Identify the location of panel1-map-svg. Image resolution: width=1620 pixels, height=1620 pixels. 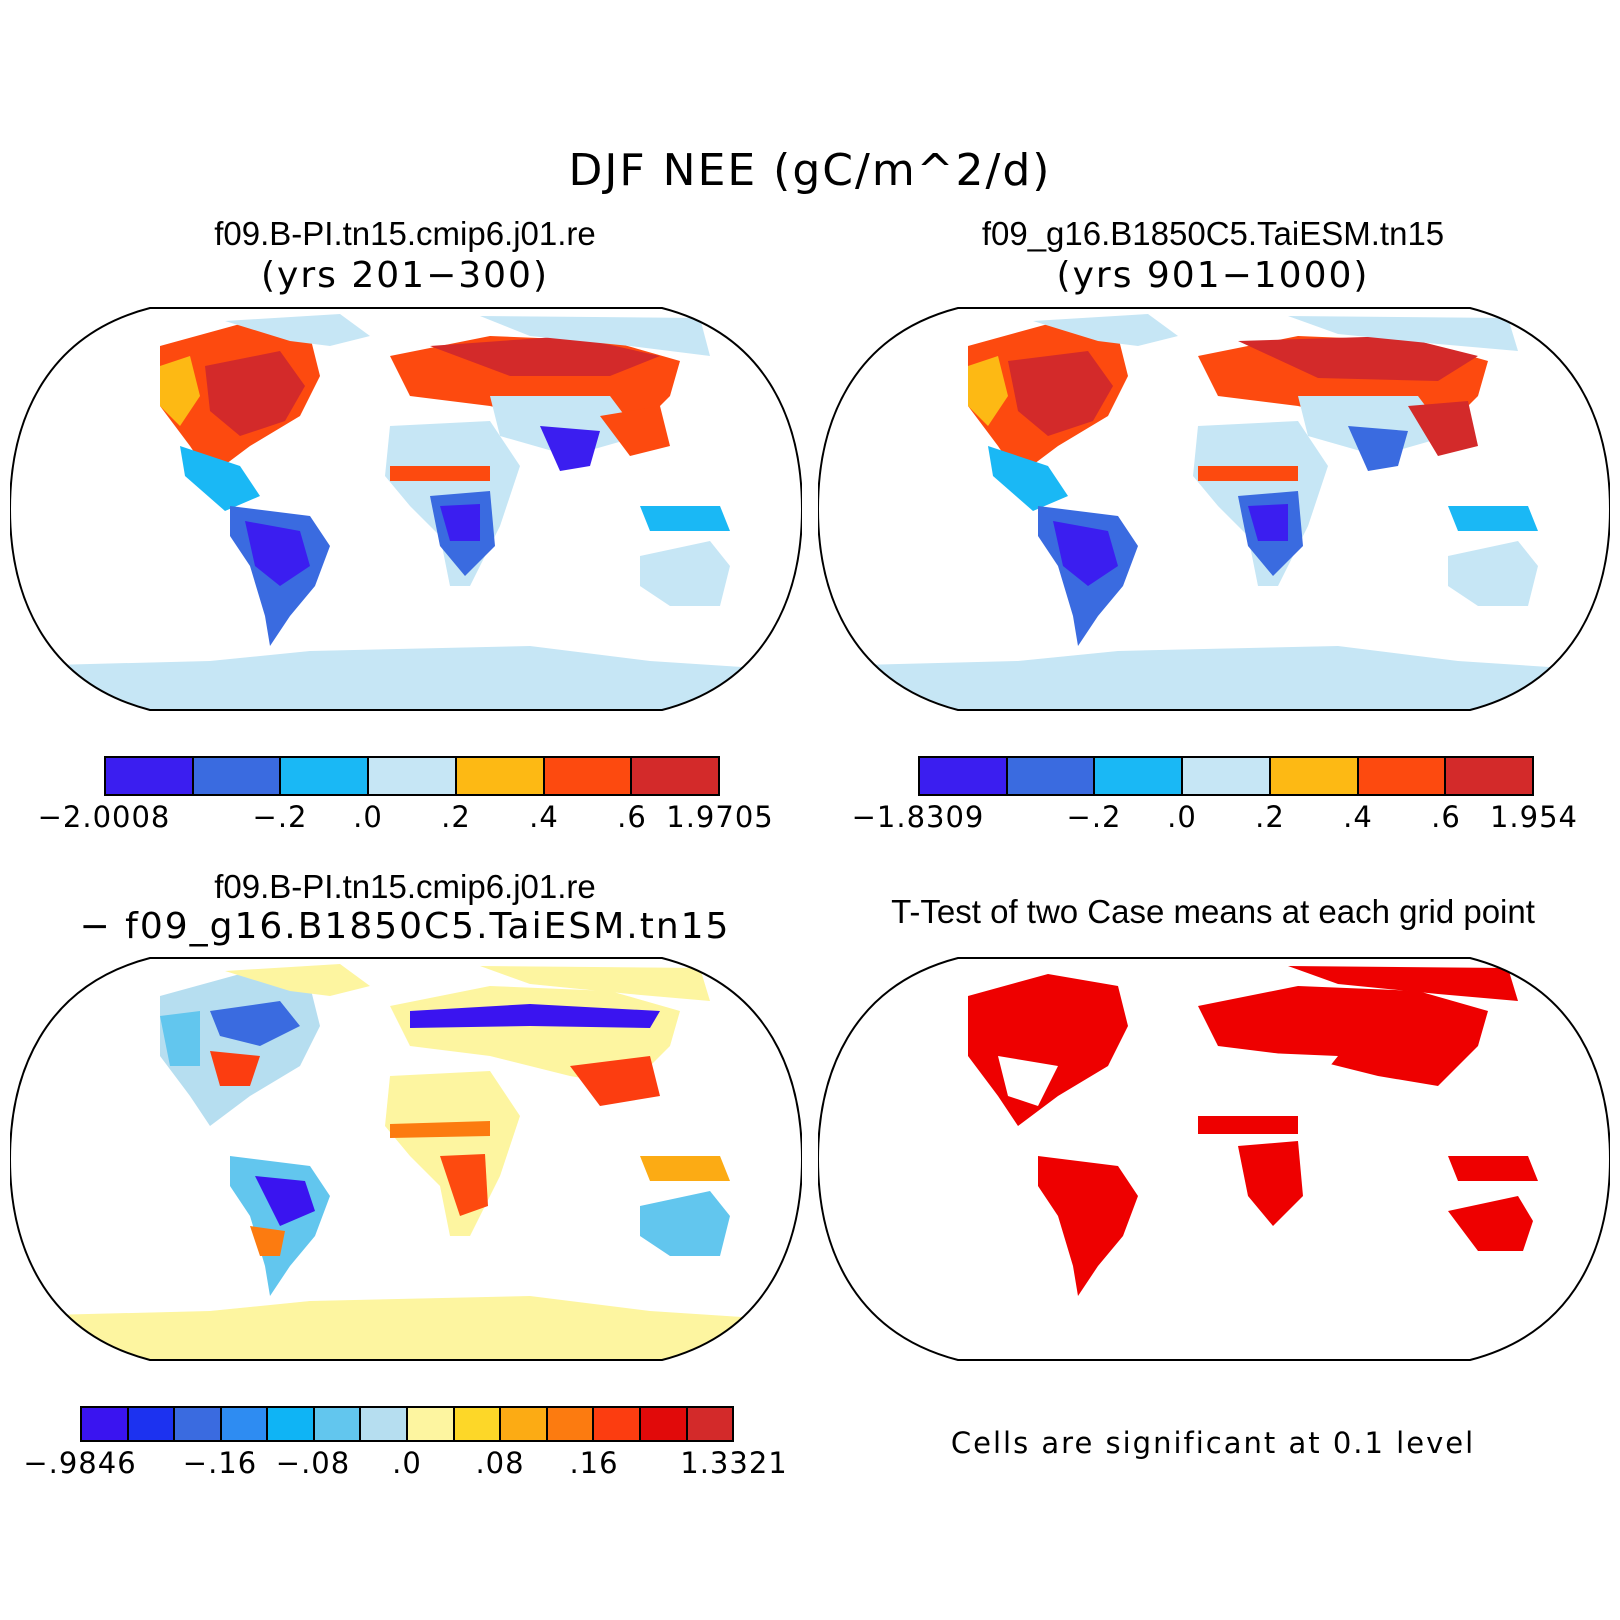
(406, 509).